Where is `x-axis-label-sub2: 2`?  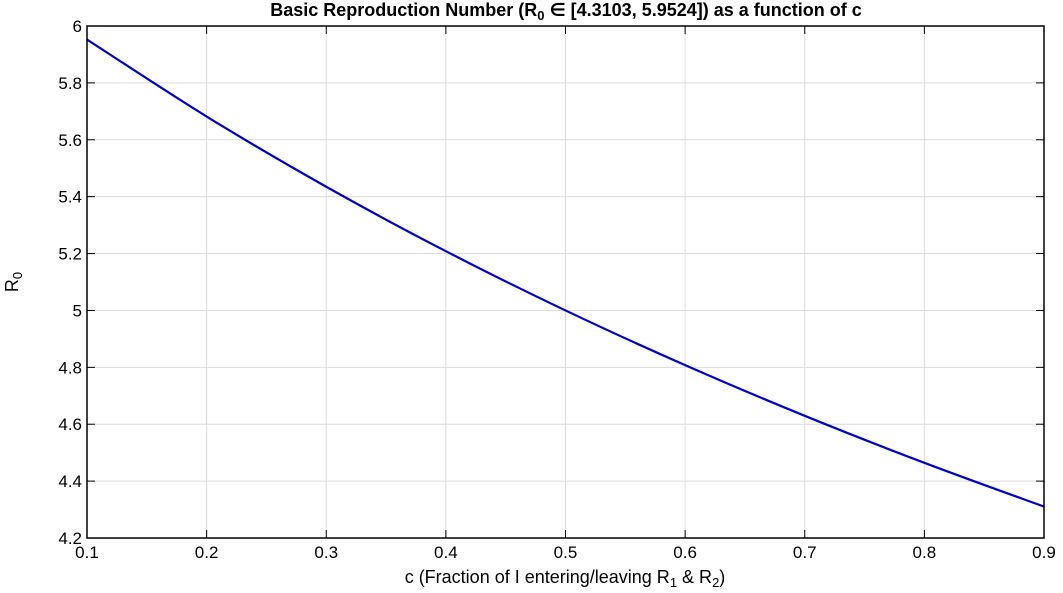 x-axis-label-sub2: 2 is located at coordinates (715, 582).